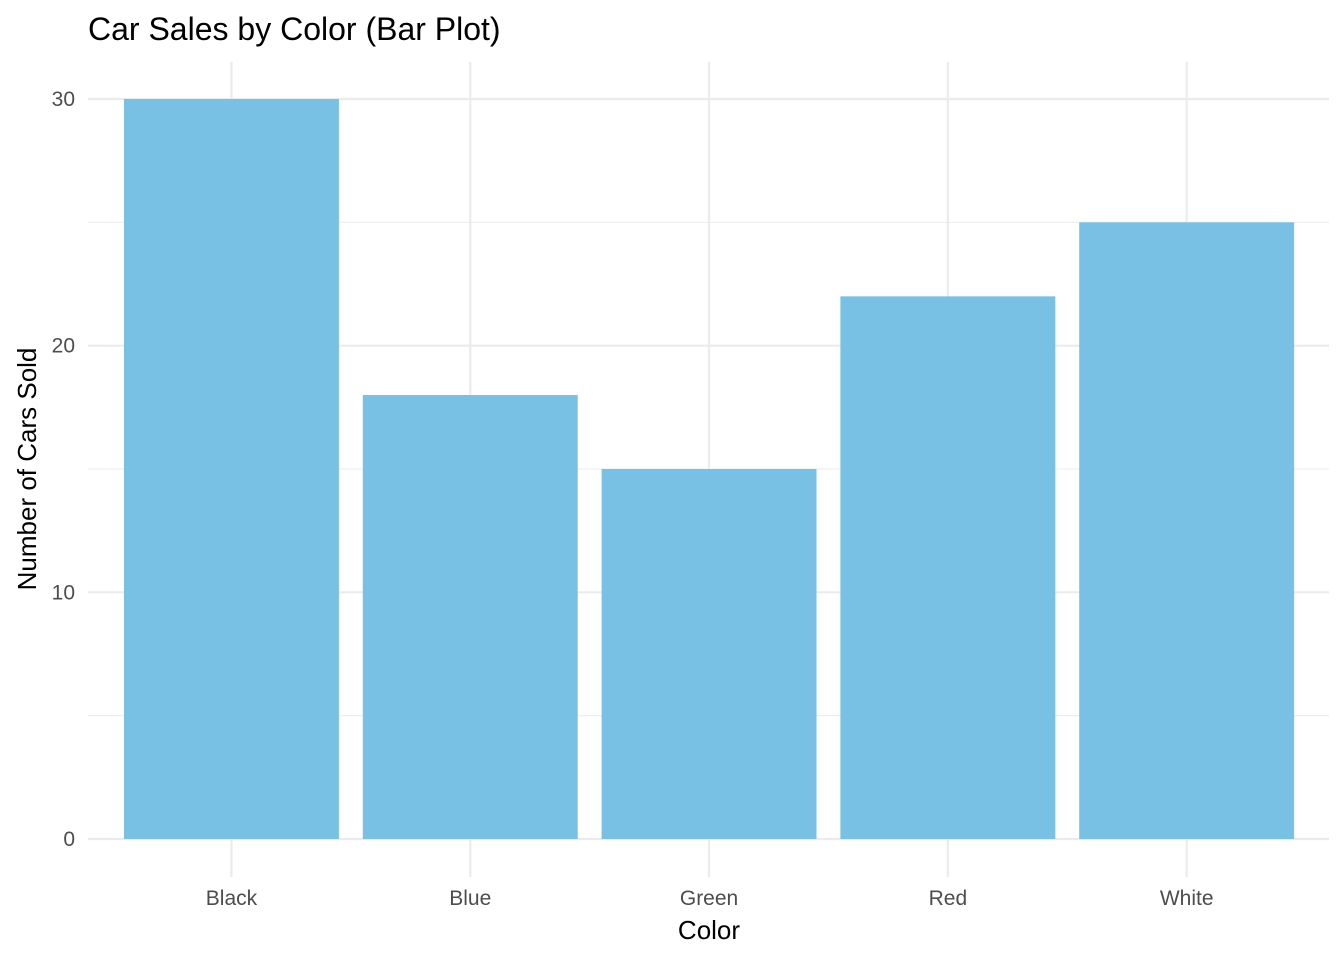 This screenshot has height=960, width=1344. Describe the element at coordinates (63, 469) in the screenshot. I see `y-axis-ticks: 0 10 20 30` at that location.